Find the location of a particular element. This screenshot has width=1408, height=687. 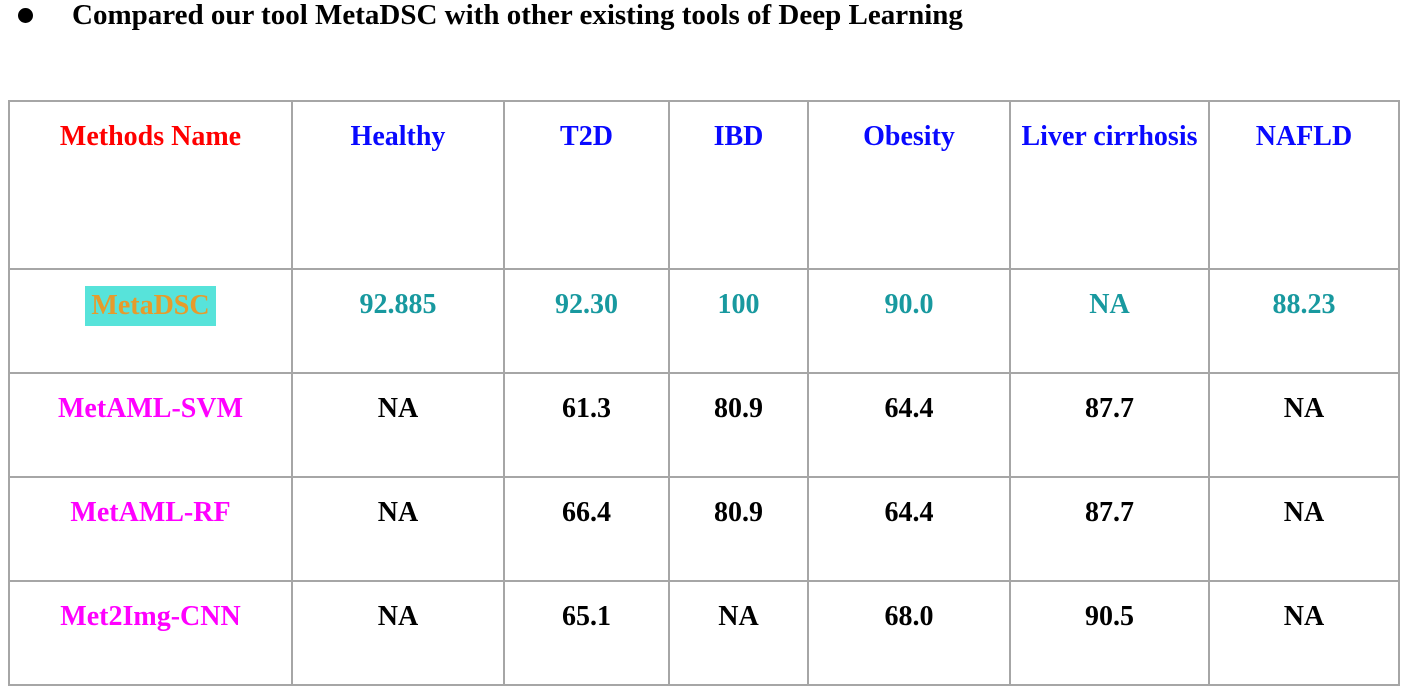

cell-metadsc-nafld: 88.23 is located at coordinates (1304, 321).